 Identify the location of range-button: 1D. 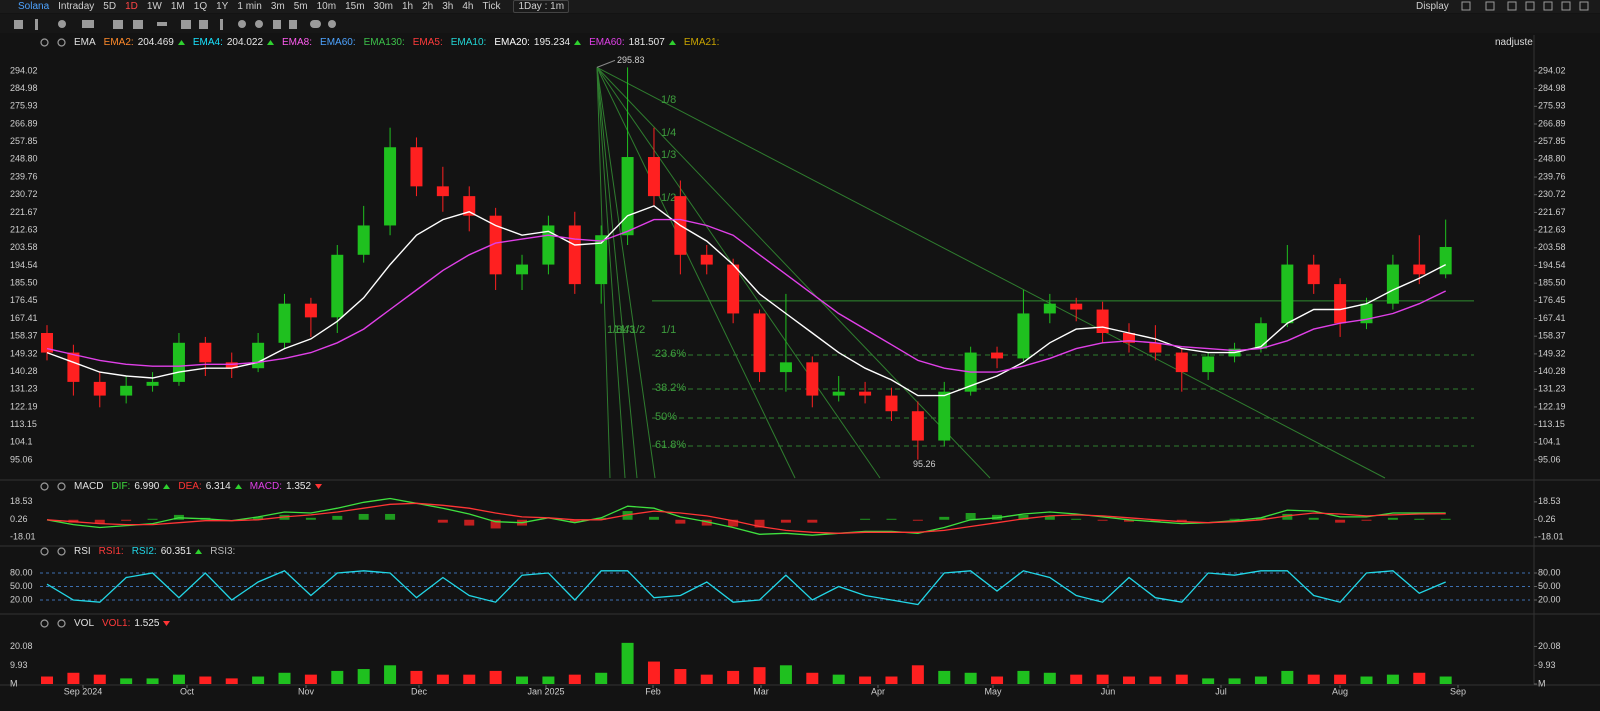
(131, 6).